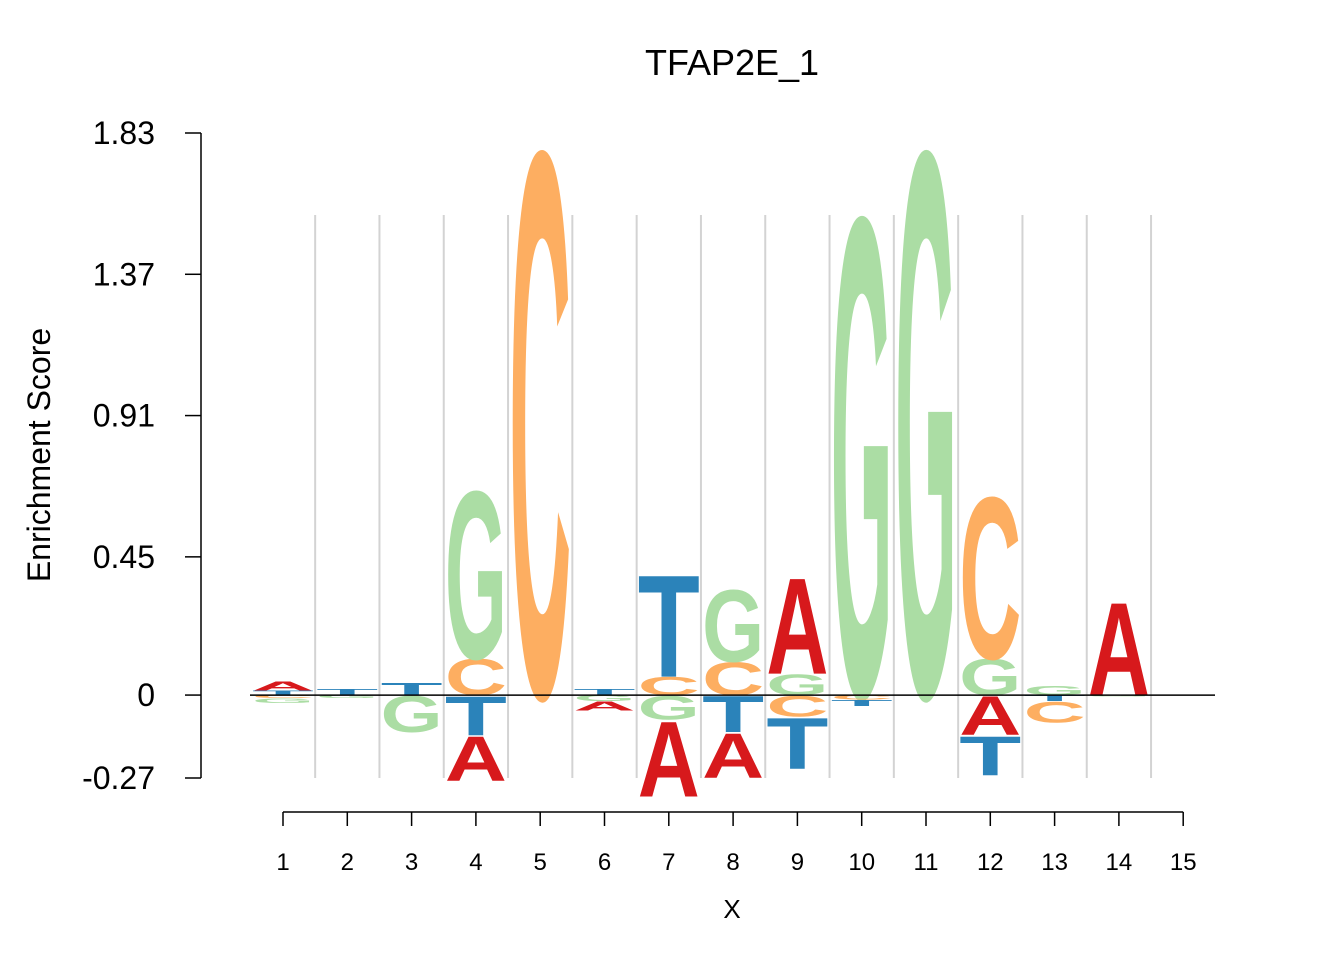 This screenshot has width=1344, height=960. I want to click on x-tick-label: 12, so click(990, 862).